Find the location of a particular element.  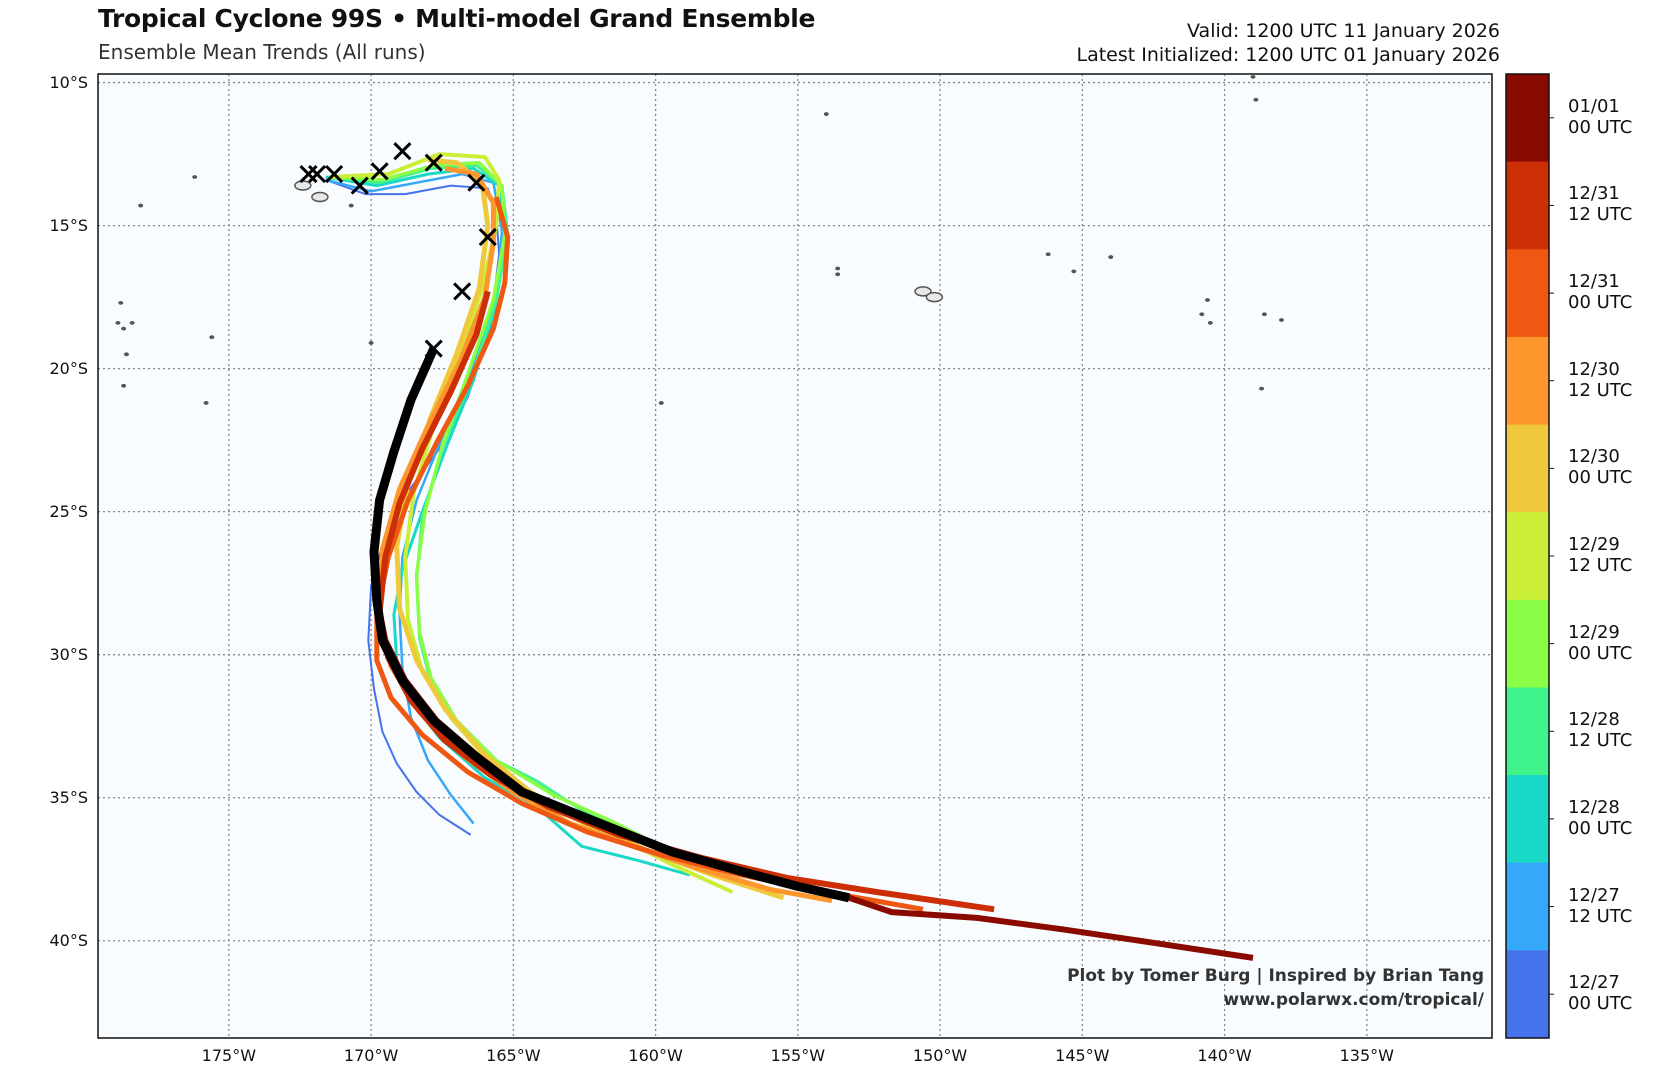

credit-url: www.polarwx.com/tropical/ is located at coordinates (1353, 1000).